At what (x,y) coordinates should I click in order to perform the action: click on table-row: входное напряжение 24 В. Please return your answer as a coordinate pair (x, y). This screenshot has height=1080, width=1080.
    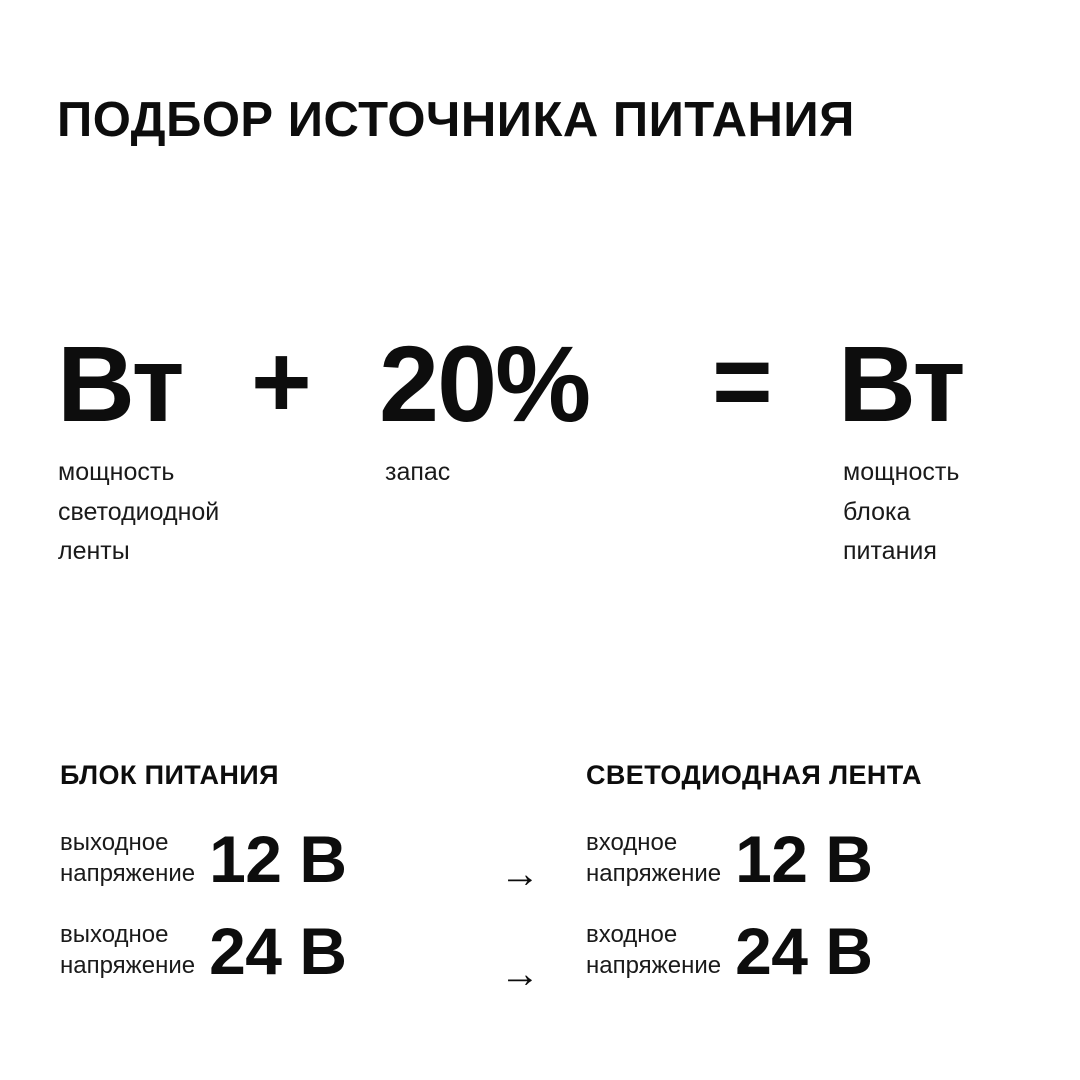
    Looking at the image, I should click on (754, 951).